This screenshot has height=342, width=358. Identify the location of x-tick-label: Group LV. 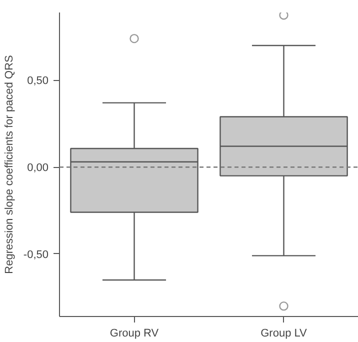
(284, 334).